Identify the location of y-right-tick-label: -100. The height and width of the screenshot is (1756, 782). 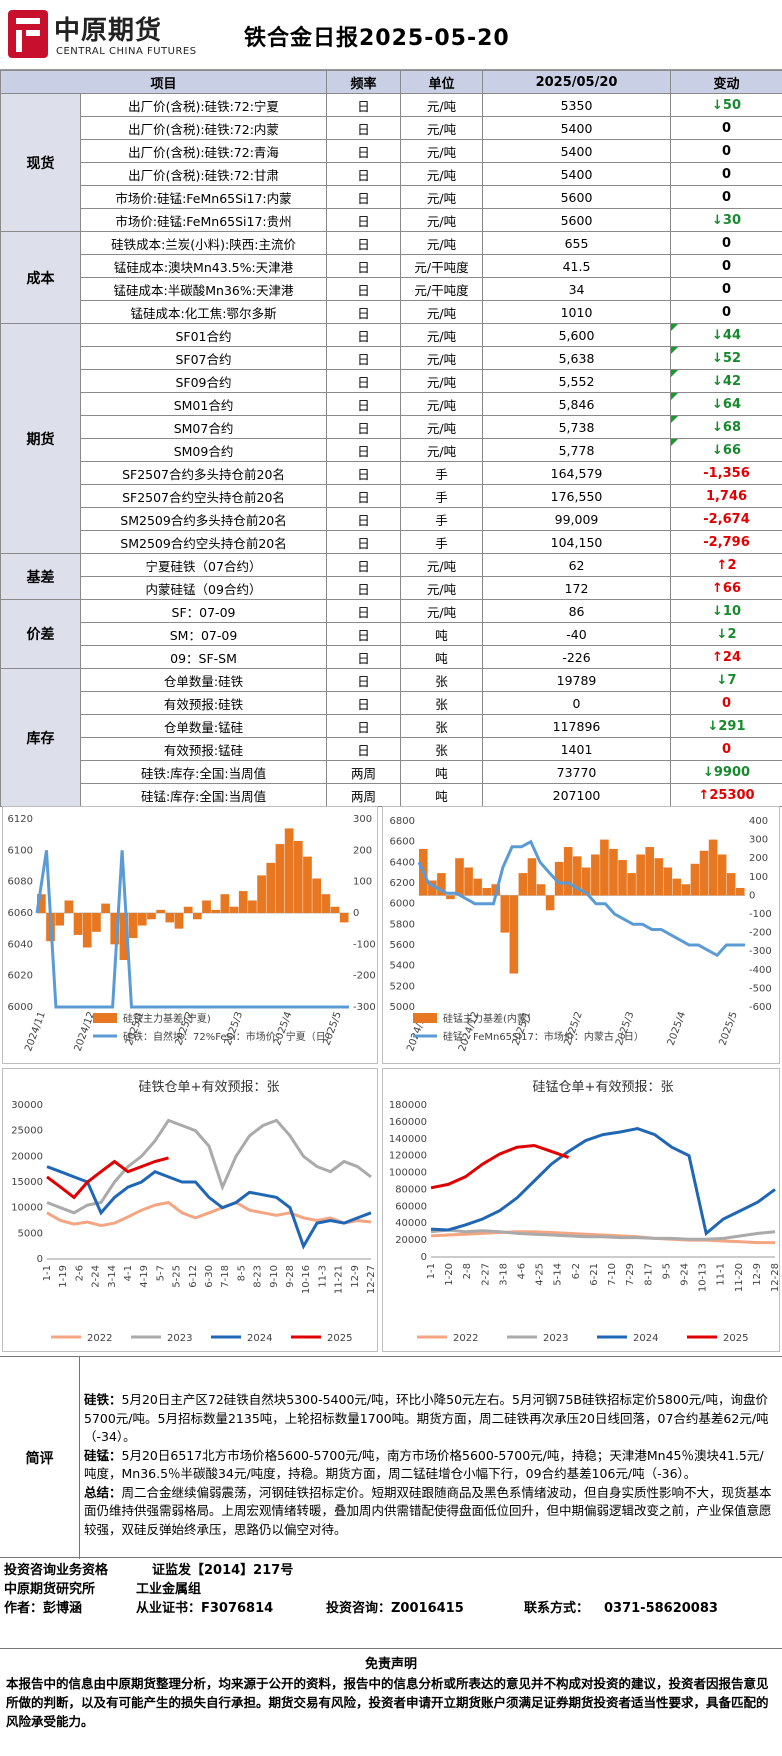
(760, 914).